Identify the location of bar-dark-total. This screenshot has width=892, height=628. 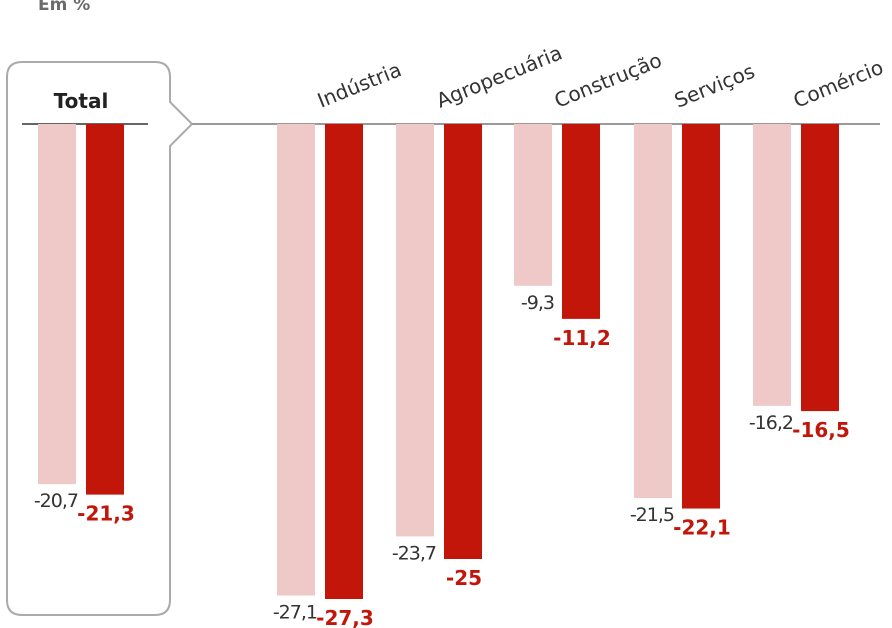
(105, 309).